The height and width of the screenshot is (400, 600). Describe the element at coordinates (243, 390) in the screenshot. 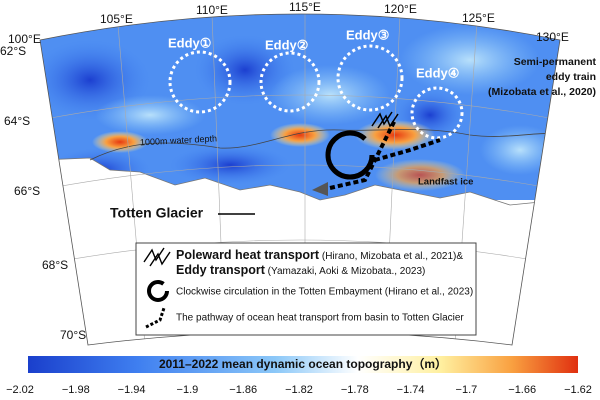

I see `colorbar-tick-label: −1.86` at that location.